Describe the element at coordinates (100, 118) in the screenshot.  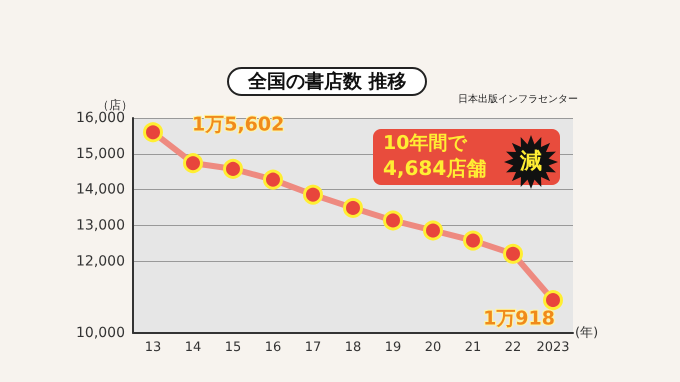
I see `y-tick-label: 16,000` at that location.